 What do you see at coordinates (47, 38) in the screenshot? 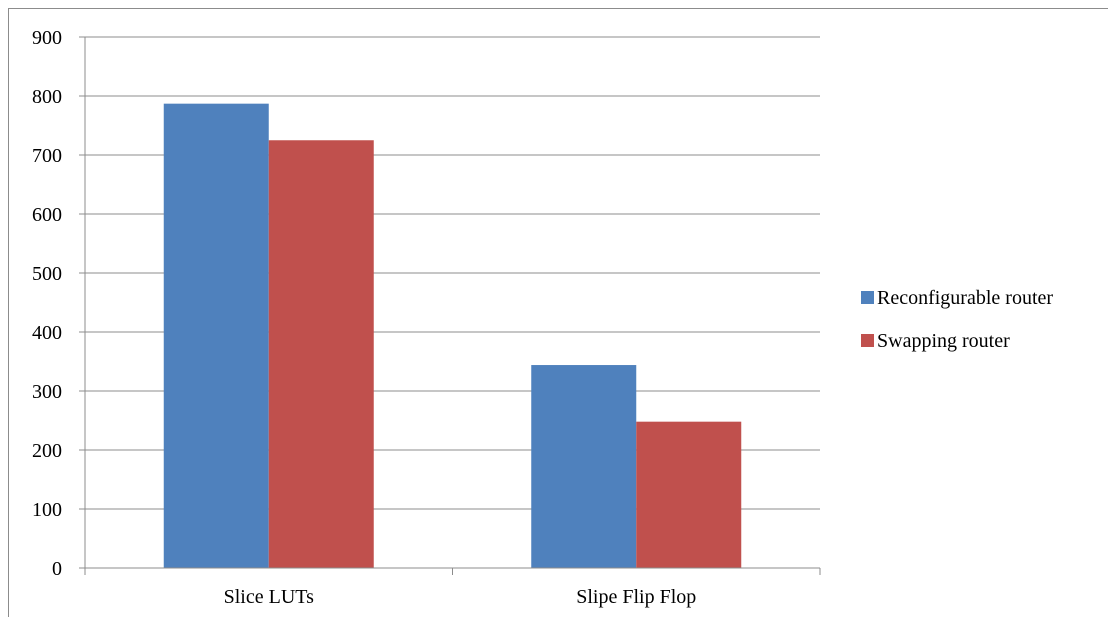
I see `y-tick-label: 900` at bounding box center [47, 38].